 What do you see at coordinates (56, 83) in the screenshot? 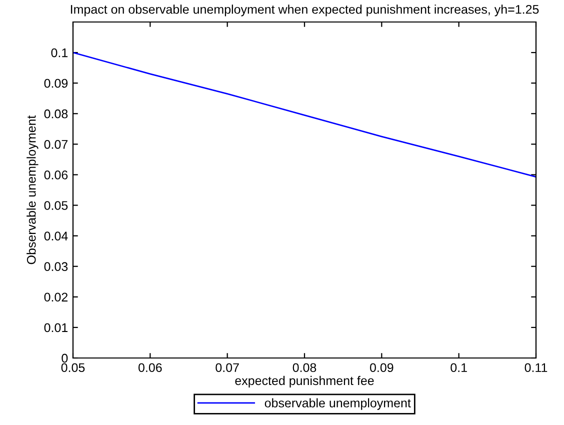
I see `y-tick-label: 0.09` at bounding box center [56, 83].